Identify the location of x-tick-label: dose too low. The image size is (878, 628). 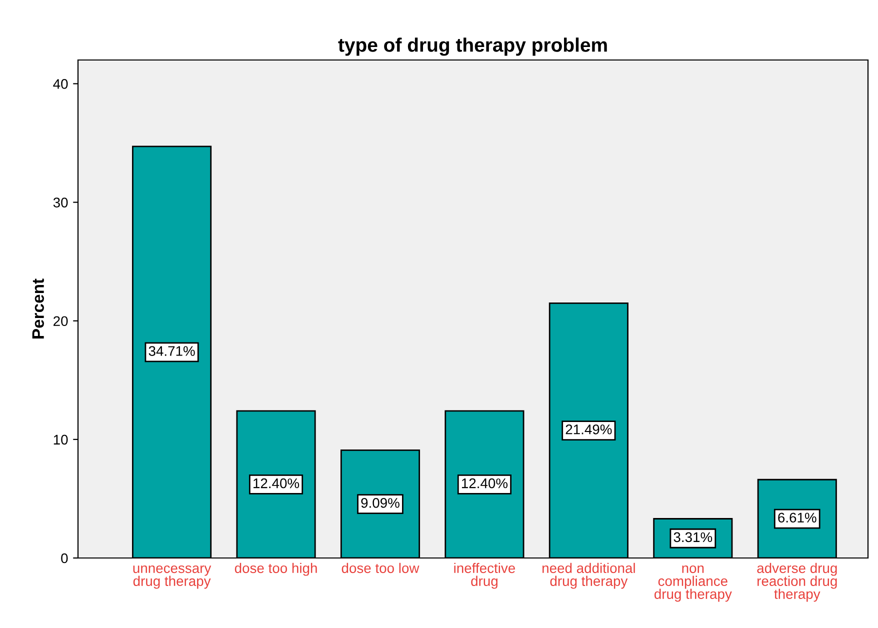
(381, 568).